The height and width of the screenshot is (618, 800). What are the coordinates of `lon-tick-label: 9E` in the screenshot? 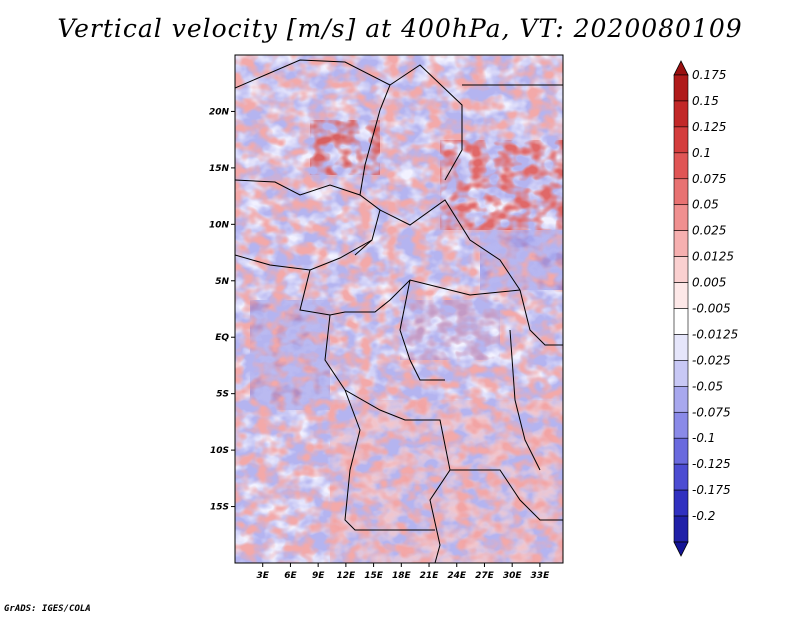 It's located at (318, 576).